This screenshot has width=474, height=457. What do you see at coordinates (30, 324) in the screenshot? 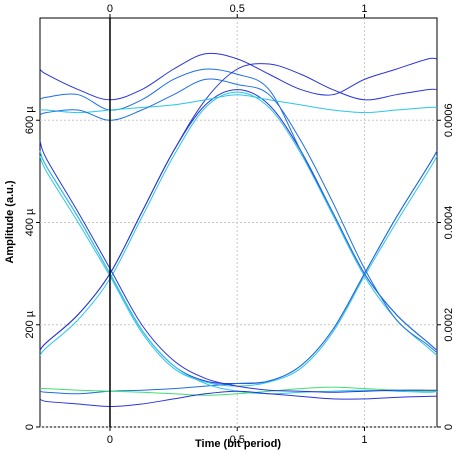
I see `y-tick-label: 200 µ` at bounding box center [30, 324].